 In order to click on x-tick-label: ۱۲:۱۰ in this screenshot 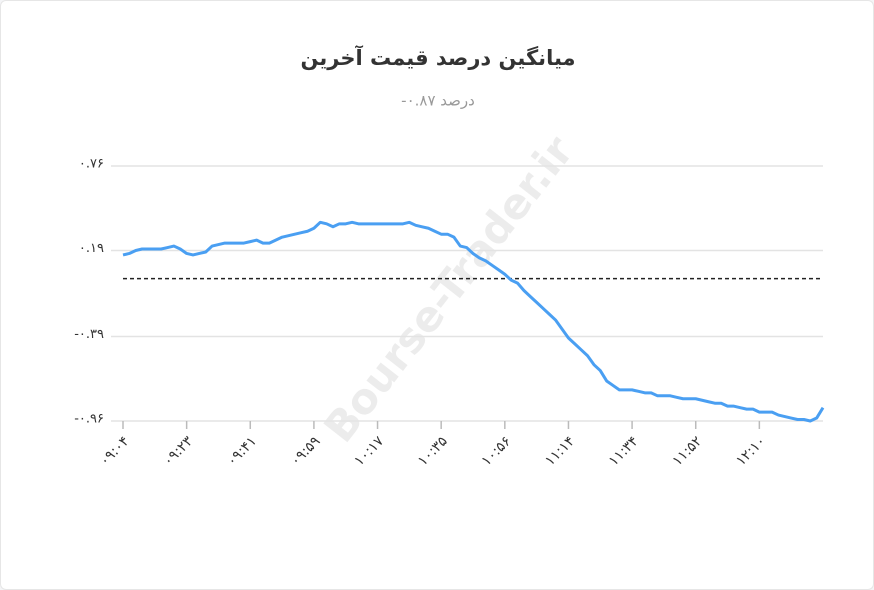, I will do `click(751, 451)`.